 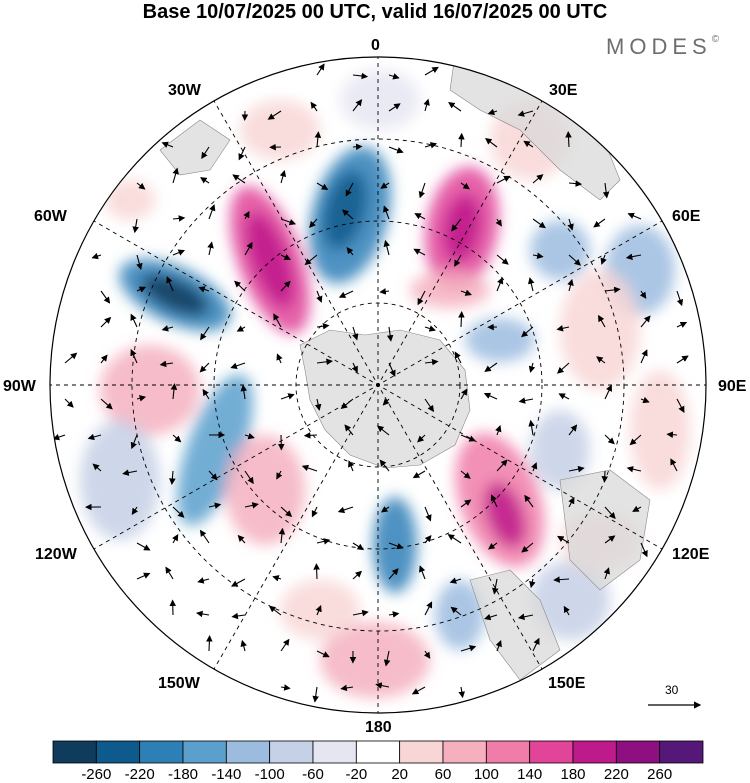 I want to click on south-pole-marker, so click(x=378, y=385).